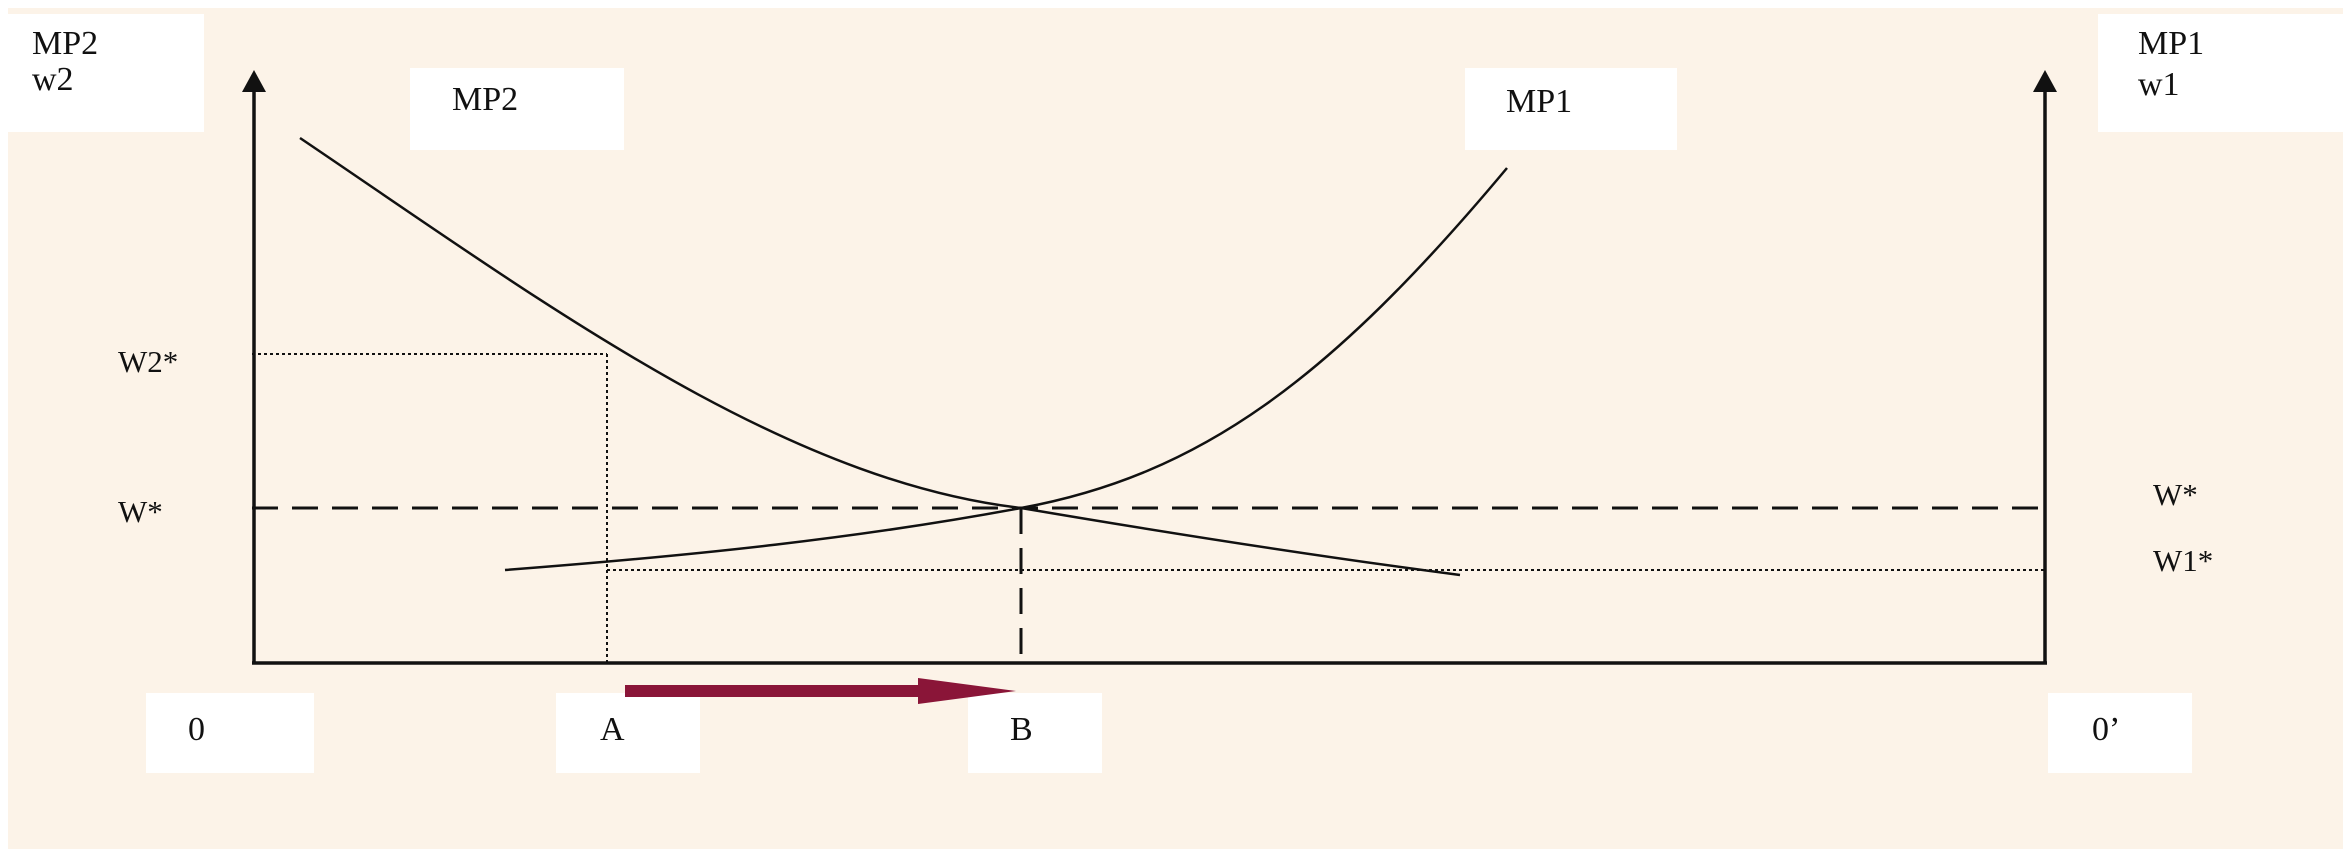 The image size is (2351, 857). What do you see at coordinates (254, 81) in the screenshot?
I see `left-axis-arrowhead` at bounding box center [254, 81].